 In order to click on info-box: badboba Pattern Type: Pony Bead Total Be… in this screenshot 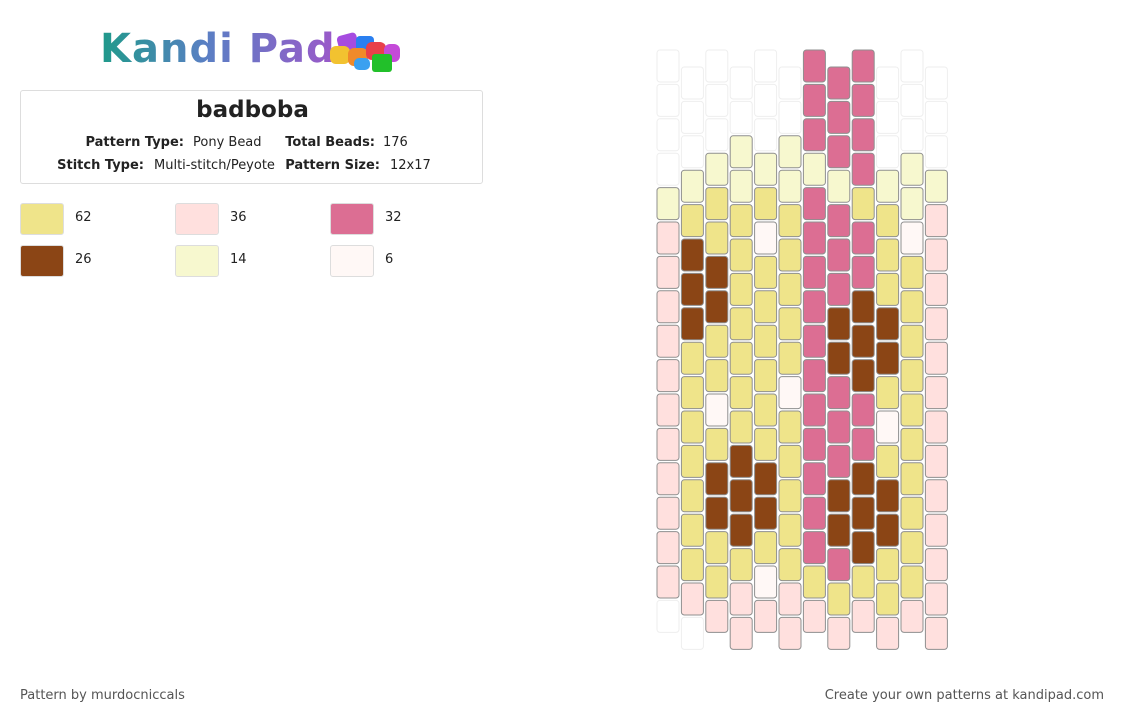, I will do `click(251, 137)`.